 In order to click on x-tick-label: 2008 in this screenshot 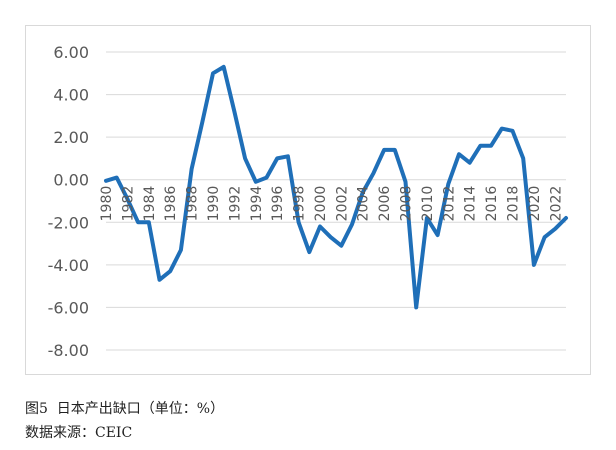, I will do `click(407, 204)`.